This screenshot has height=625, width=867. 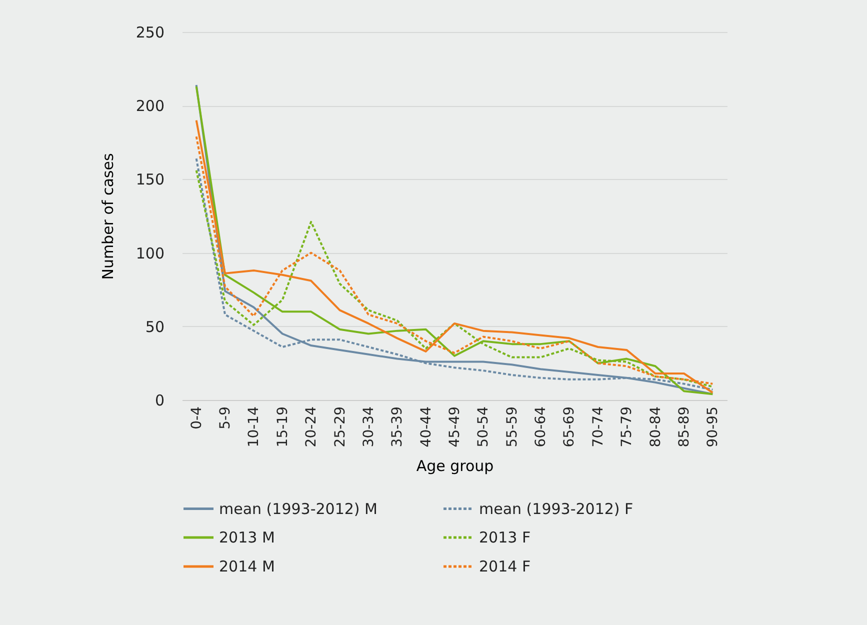 I want to click on y-tick-label: 100, so click(x=150, y=253).